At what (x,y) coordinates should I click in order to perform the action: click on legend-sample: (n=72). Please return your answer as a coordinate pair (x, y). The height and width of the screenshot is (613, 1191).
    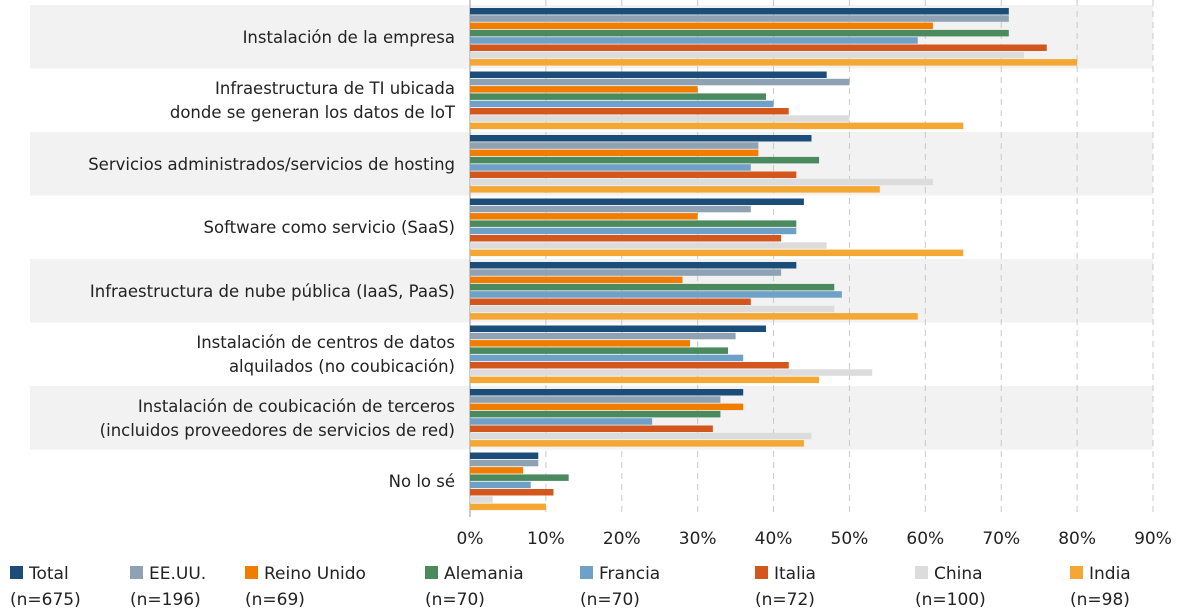
    Looking at the image, I should click on (785, 600).